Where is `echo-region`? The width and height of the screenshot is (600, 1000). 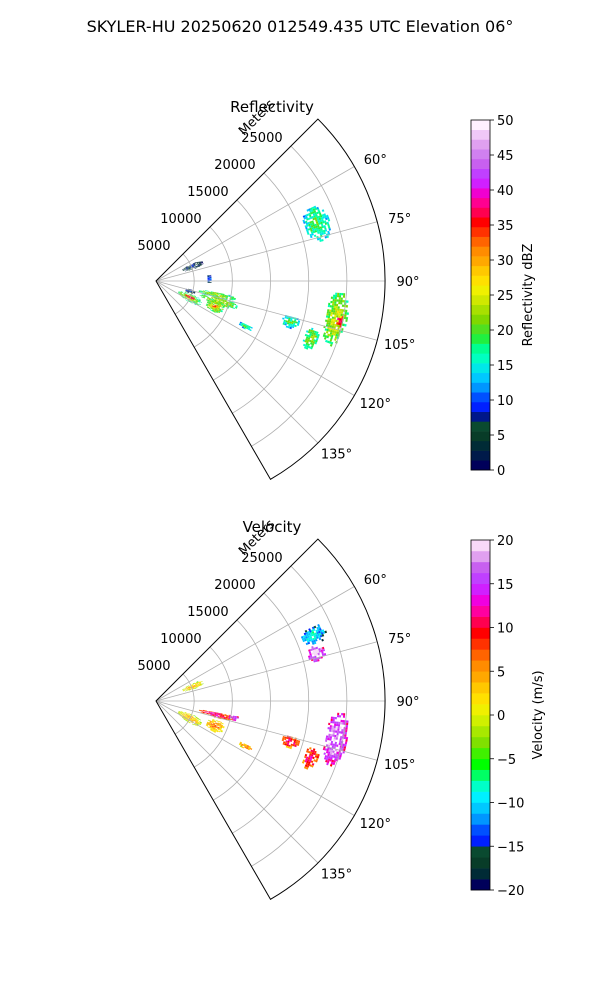
echo-region is located at coordinates (233, 718).